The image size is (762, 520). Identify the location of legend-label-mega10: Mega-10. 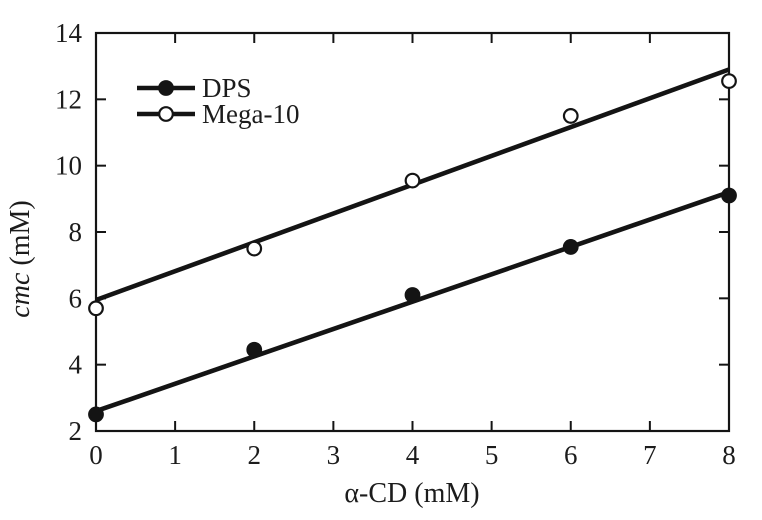
(251, 113).